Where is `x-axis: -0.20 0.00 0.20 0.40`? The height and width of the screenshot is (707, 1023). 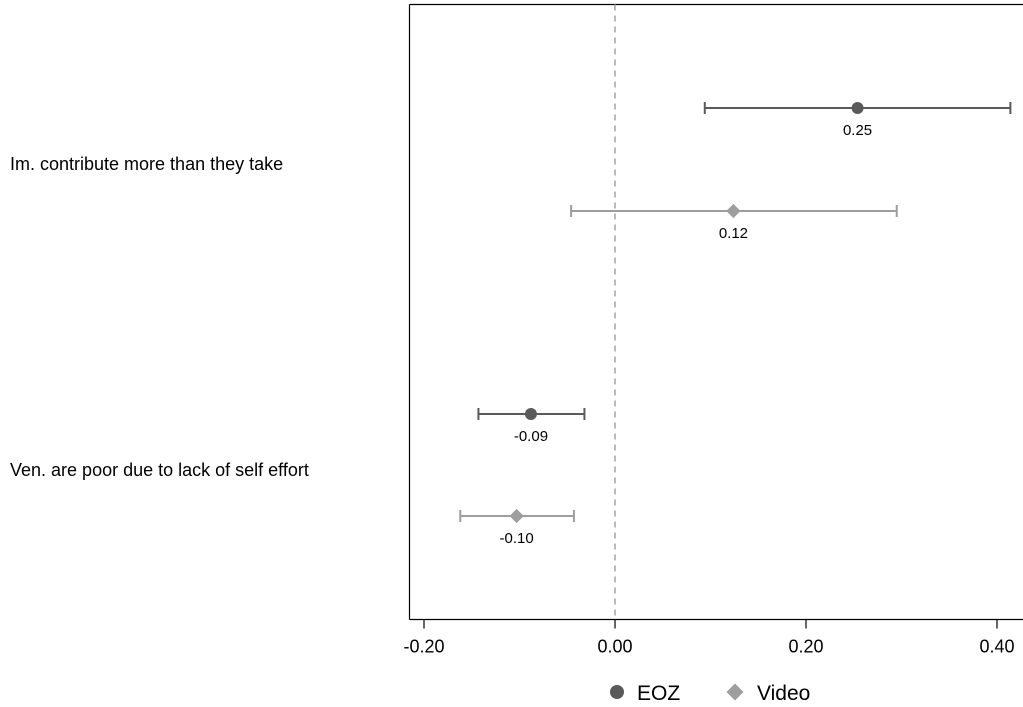
x-axis: -0.20 0.00 0.20 0.40 is located at coordinates (709, 638).